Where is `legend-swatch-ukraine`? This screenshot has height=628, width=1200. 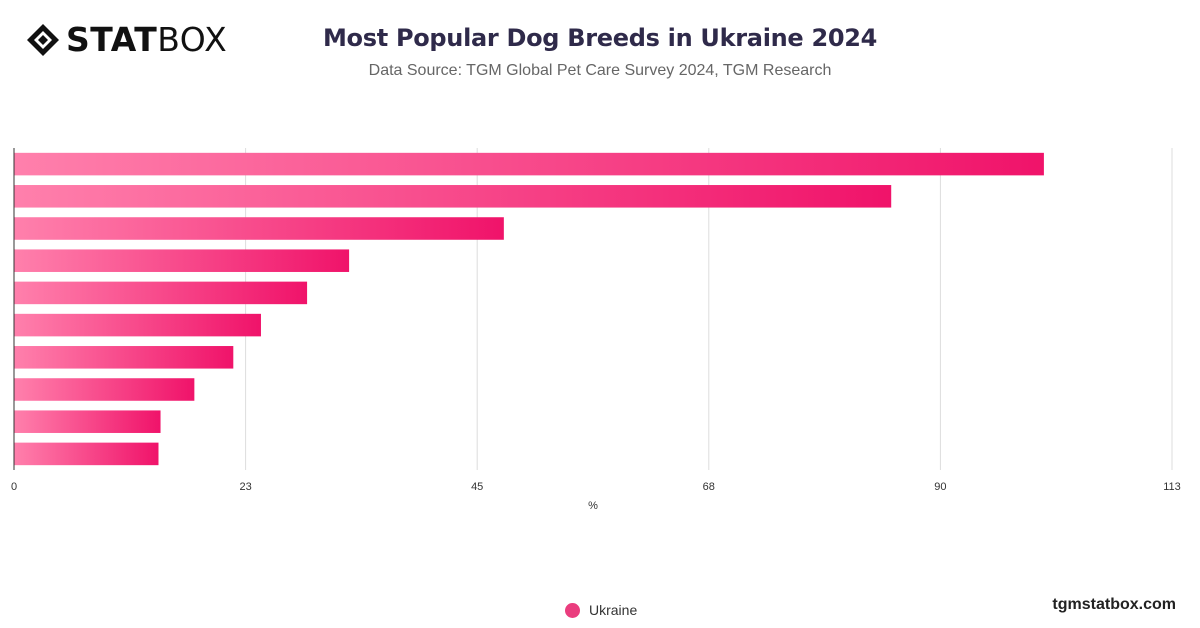 legend-swatch-ukraine is located at coordinates (572, 610).